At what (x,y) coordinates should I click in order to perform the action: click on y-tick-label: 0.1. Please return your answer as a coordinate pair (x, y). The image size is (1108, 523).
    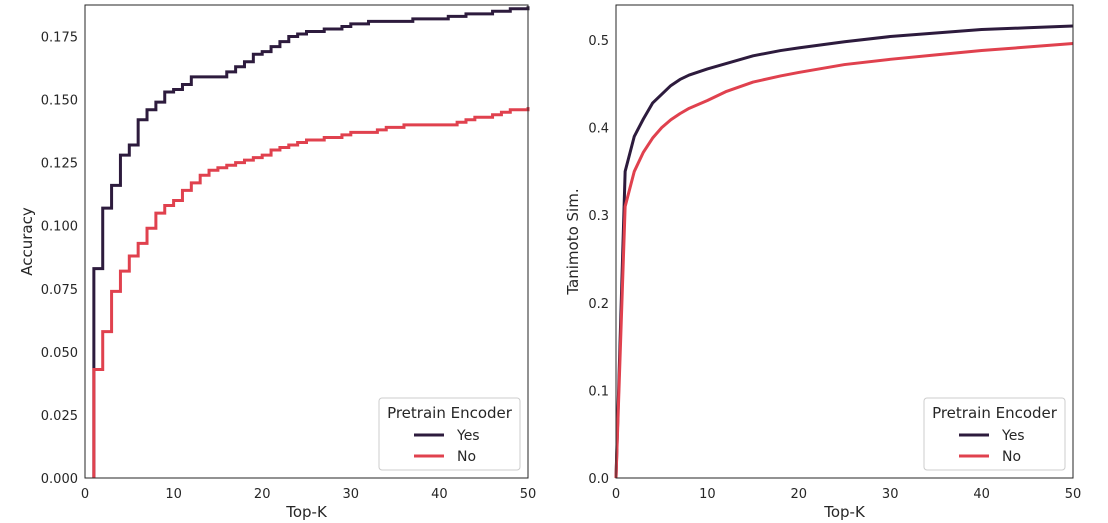
    Looking at the image, I should click on (598, 391).